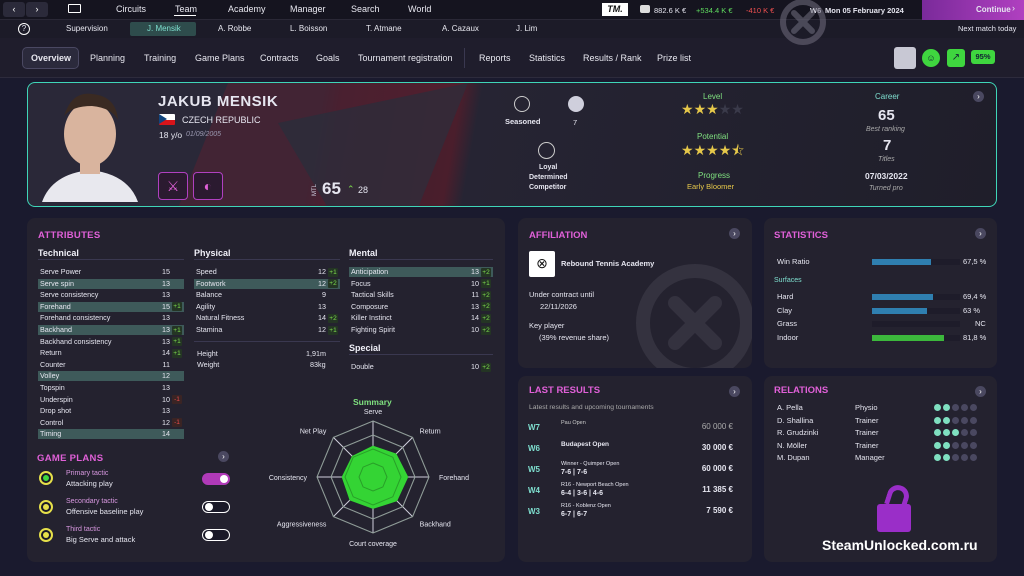 The height and width of the screenshot is (576, 1024). What do you see at coordinates (916, 310) in the screenshot?
I see `surface-bar` at bounding box center [916, 310].